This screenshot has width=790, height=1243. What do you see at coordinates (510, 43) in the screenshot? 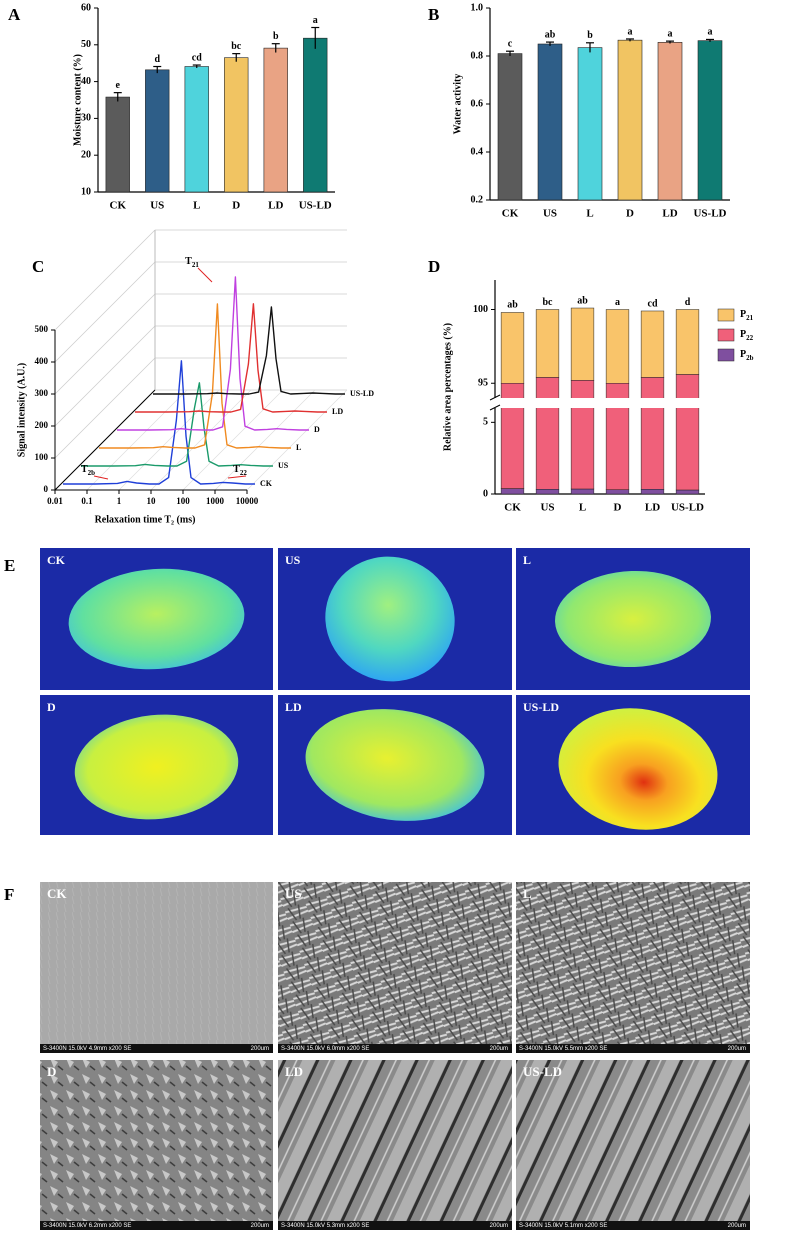
I see `significance-letter: c` at bounding box center [510, 43].